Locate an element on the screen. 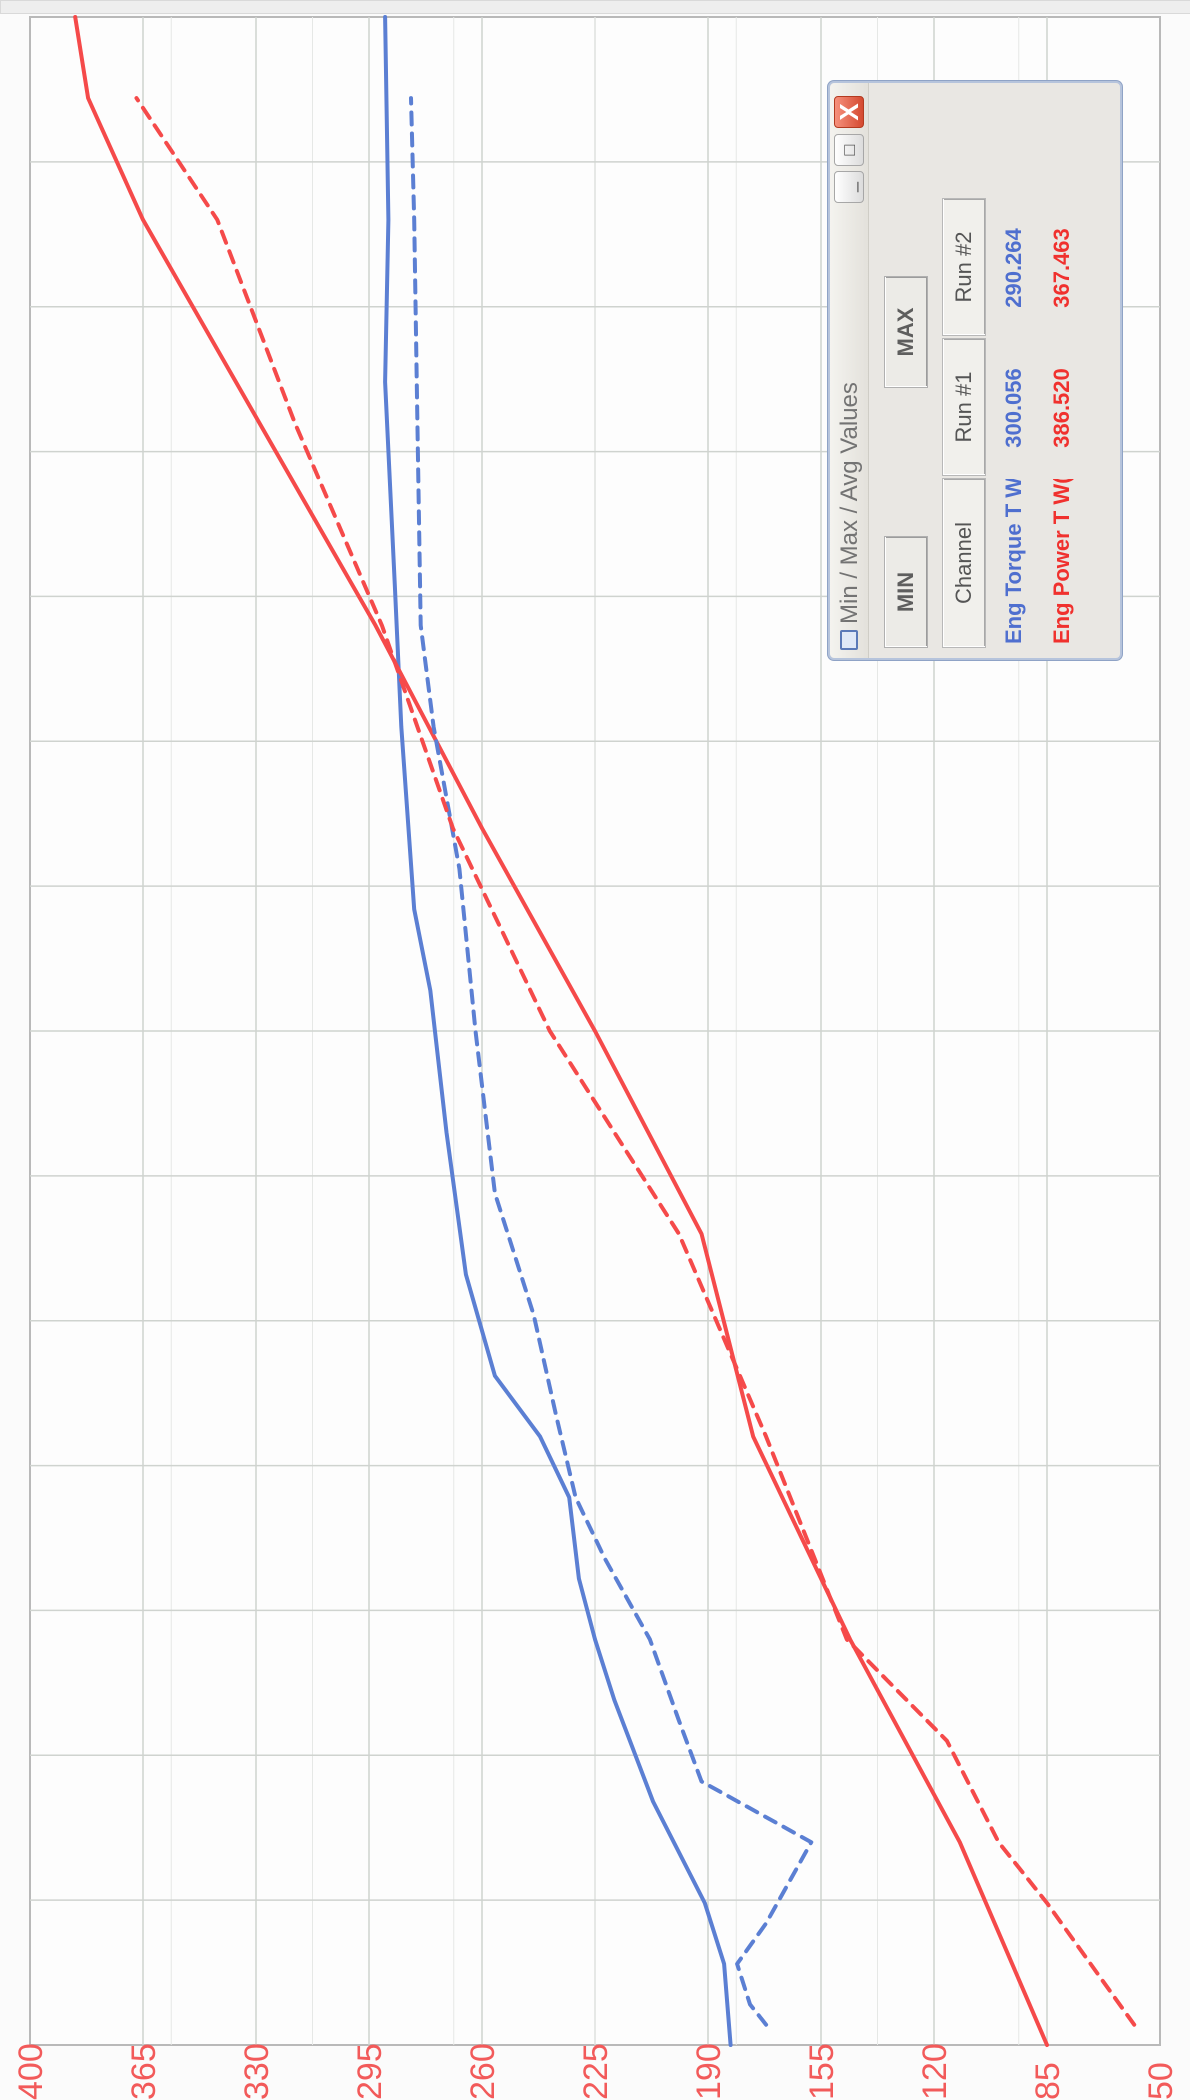 Image resolution: width=1190 pixels, height=2100 pixels. y-tick-label: 330 is located at coordinates (257, 2071).